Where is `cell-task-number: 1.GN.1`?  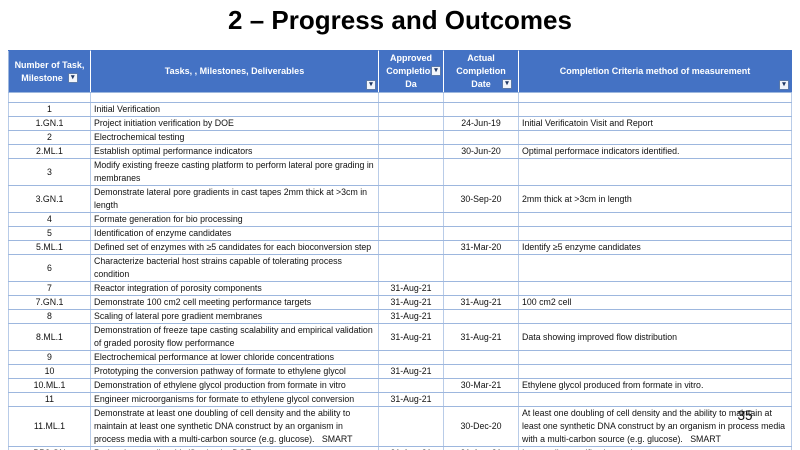
cell-task-number: 1.GN.1 is located at coordinates (49, 123).